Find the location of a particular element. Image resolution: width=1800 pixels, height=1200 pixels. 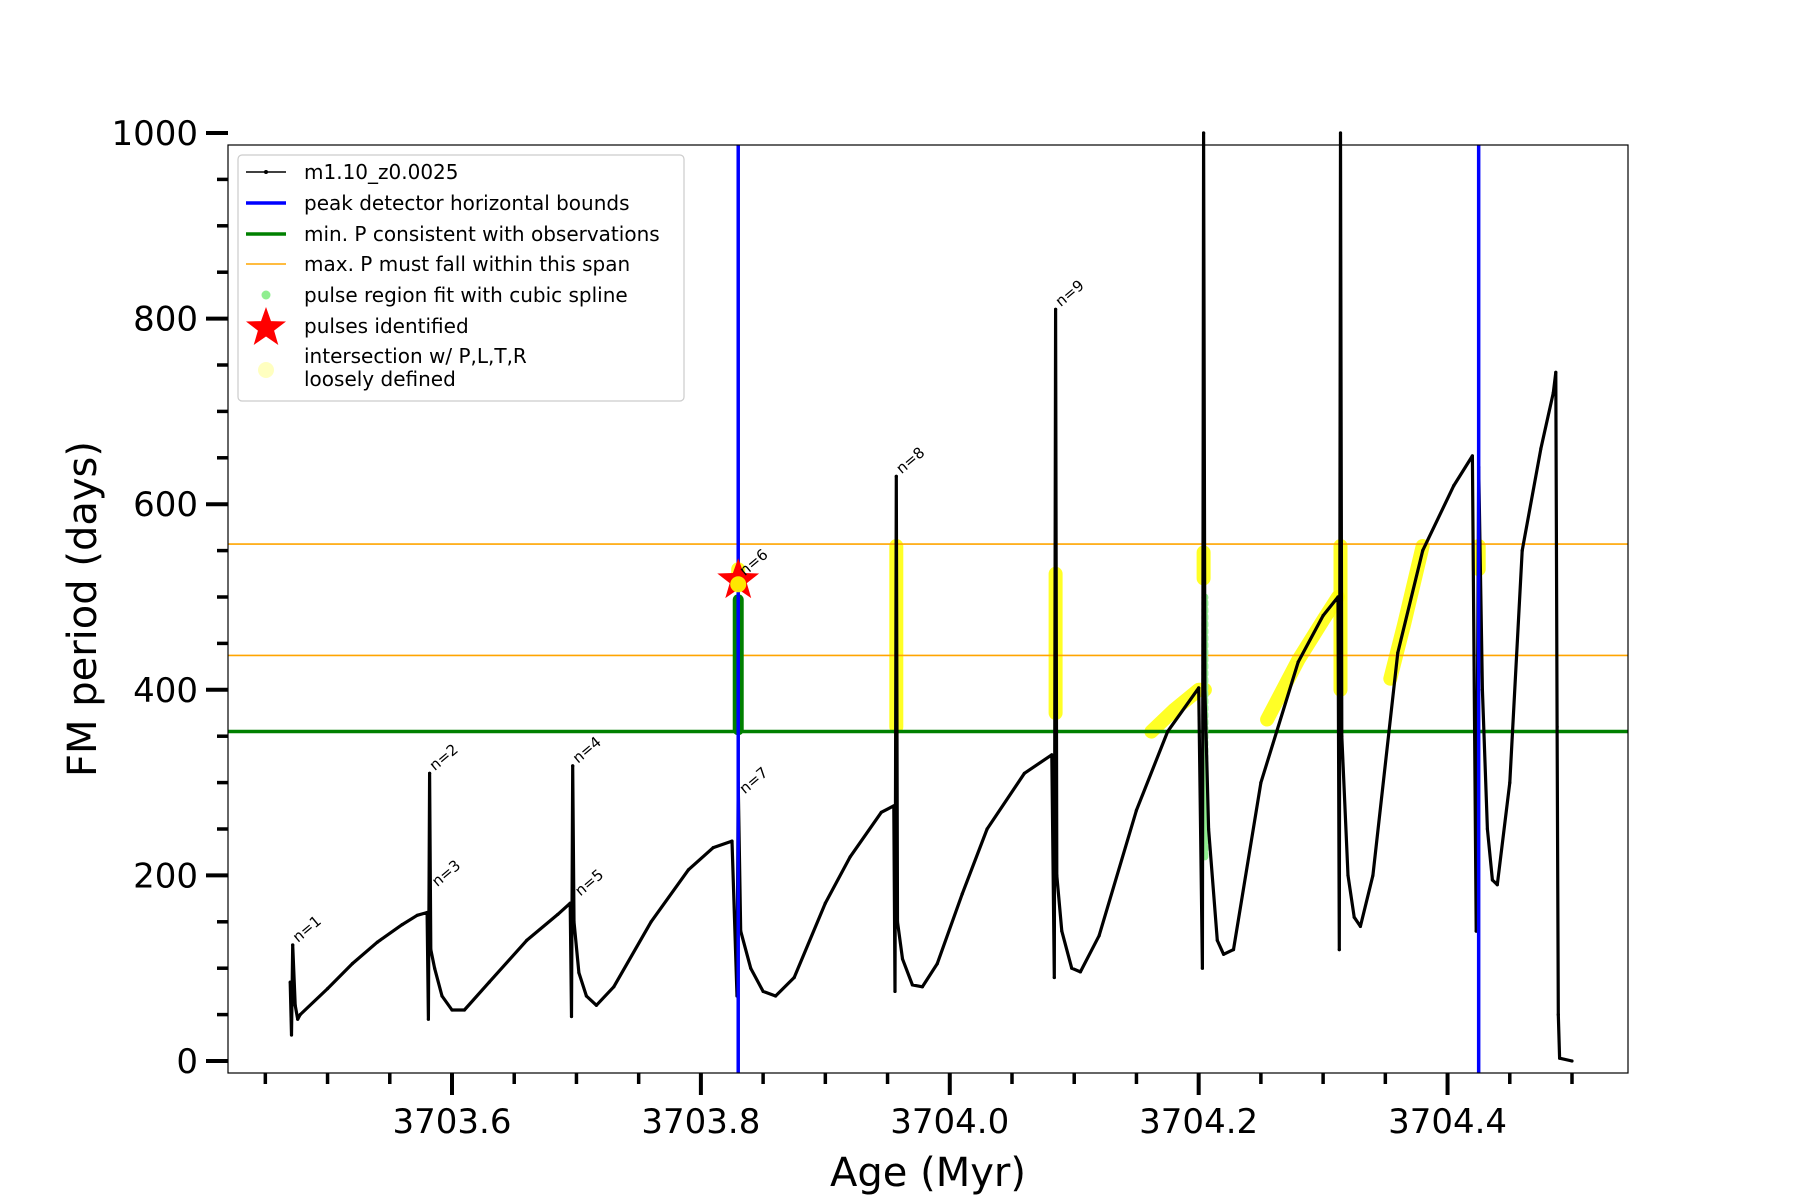

y-tick-label: 400 is located at coordinates (165, 691).